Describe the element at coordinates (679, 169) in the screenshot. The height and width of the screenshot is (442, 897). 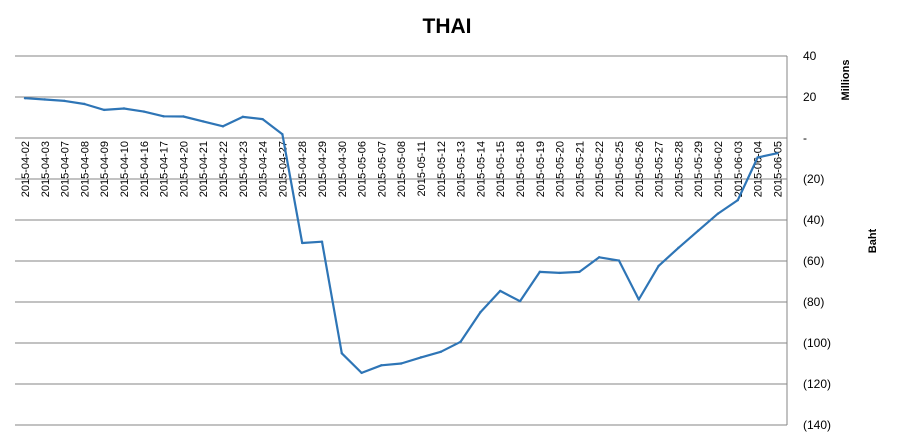
I see `x-tick-label: 2015-05-28` at that location.